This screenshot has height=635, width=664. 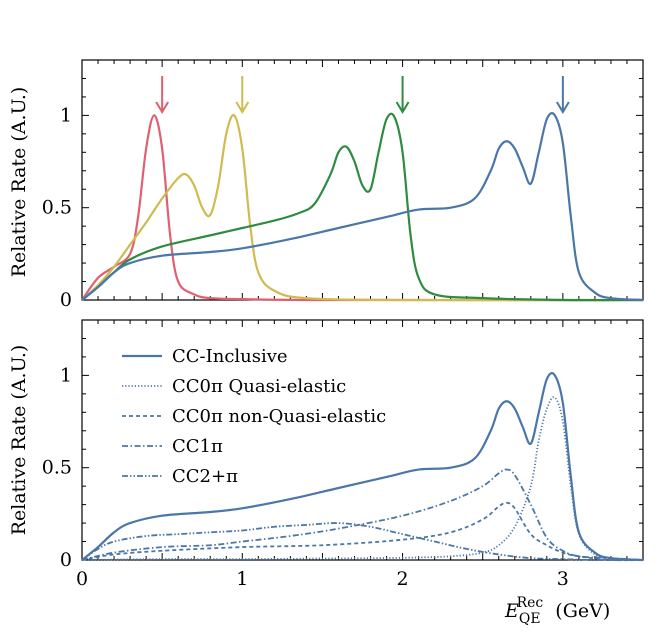 What do you see at coordinates (197, 446) in the screenshot?
I see `legend-label: CC1π` at bounding box center [197, 446].